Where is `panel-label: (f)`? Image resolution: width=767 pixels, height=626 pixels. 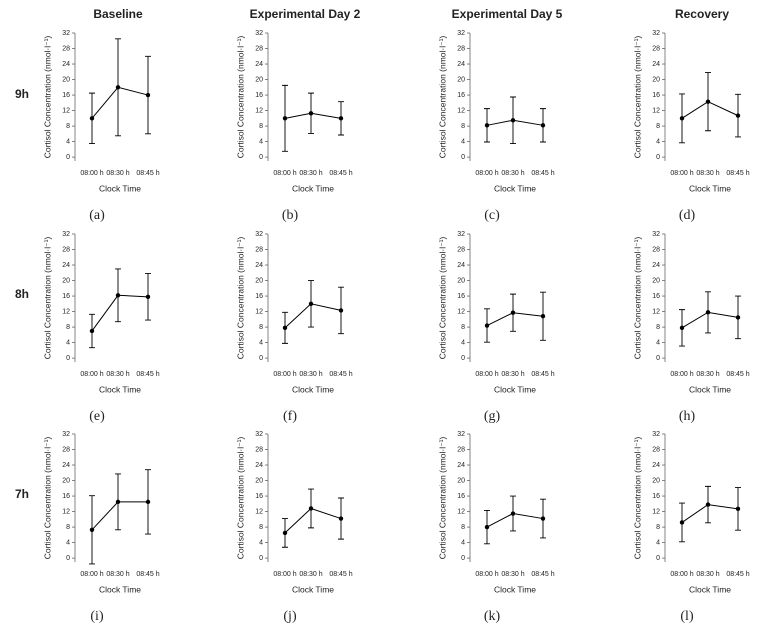 panel-label: (f) is located at coordinates (290, 416).